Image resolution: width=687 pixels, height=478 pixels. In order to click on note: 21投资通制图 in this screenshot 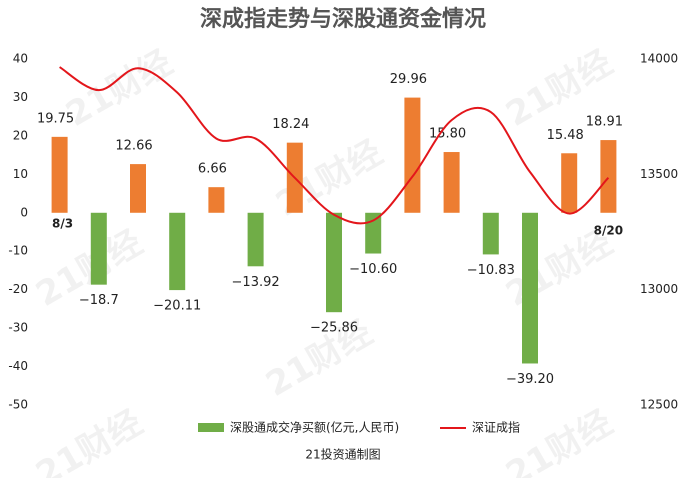, I will do `click(342, 454)`.